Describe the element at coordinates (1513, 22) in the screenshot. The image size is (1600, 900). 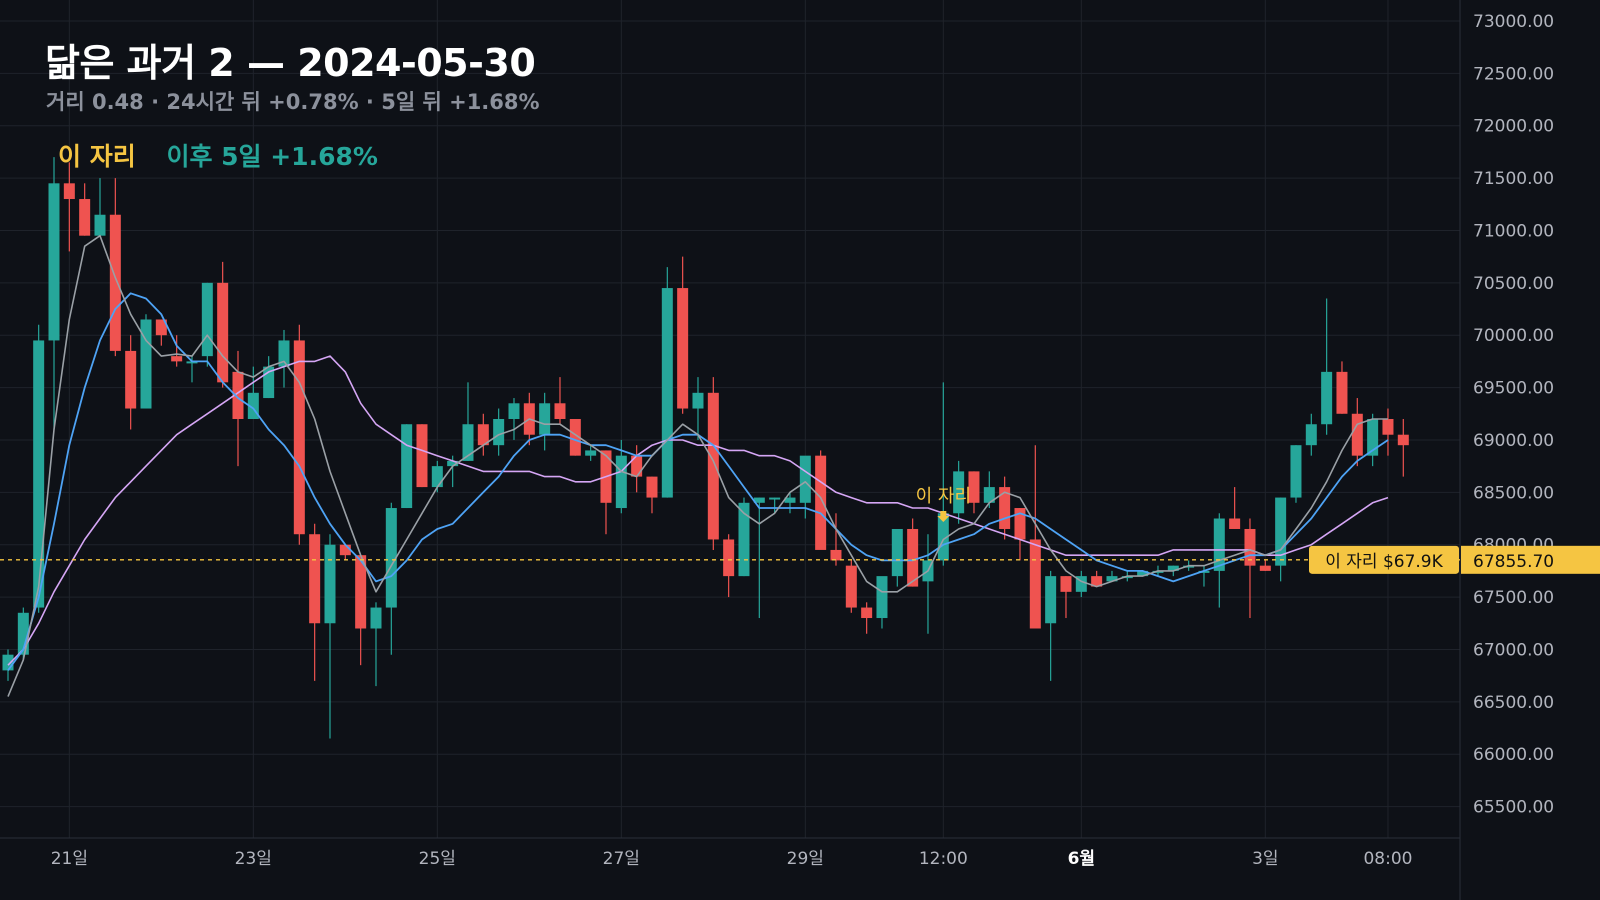
I see `y-tick-label: 73000.00` at that location.